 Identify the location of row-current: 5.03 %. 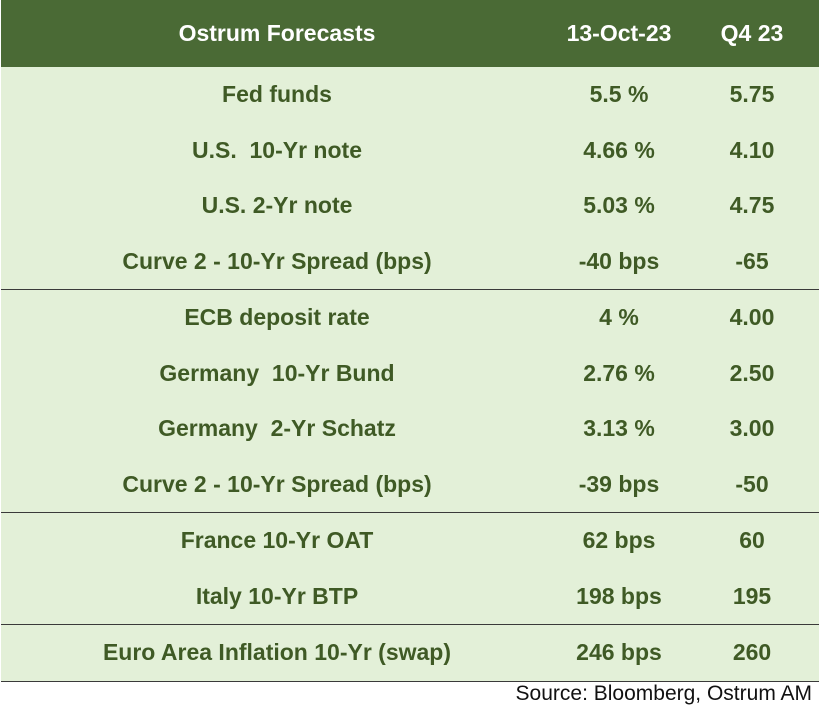
(619, 205).